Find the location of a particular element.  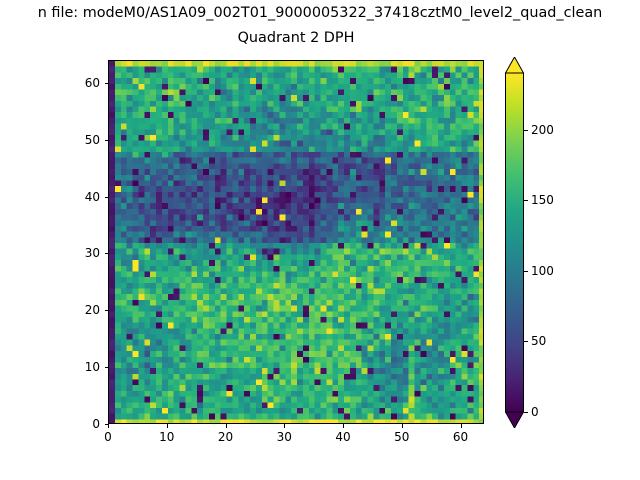

x-tick-label: 0 is located at coordinates (108, 437).